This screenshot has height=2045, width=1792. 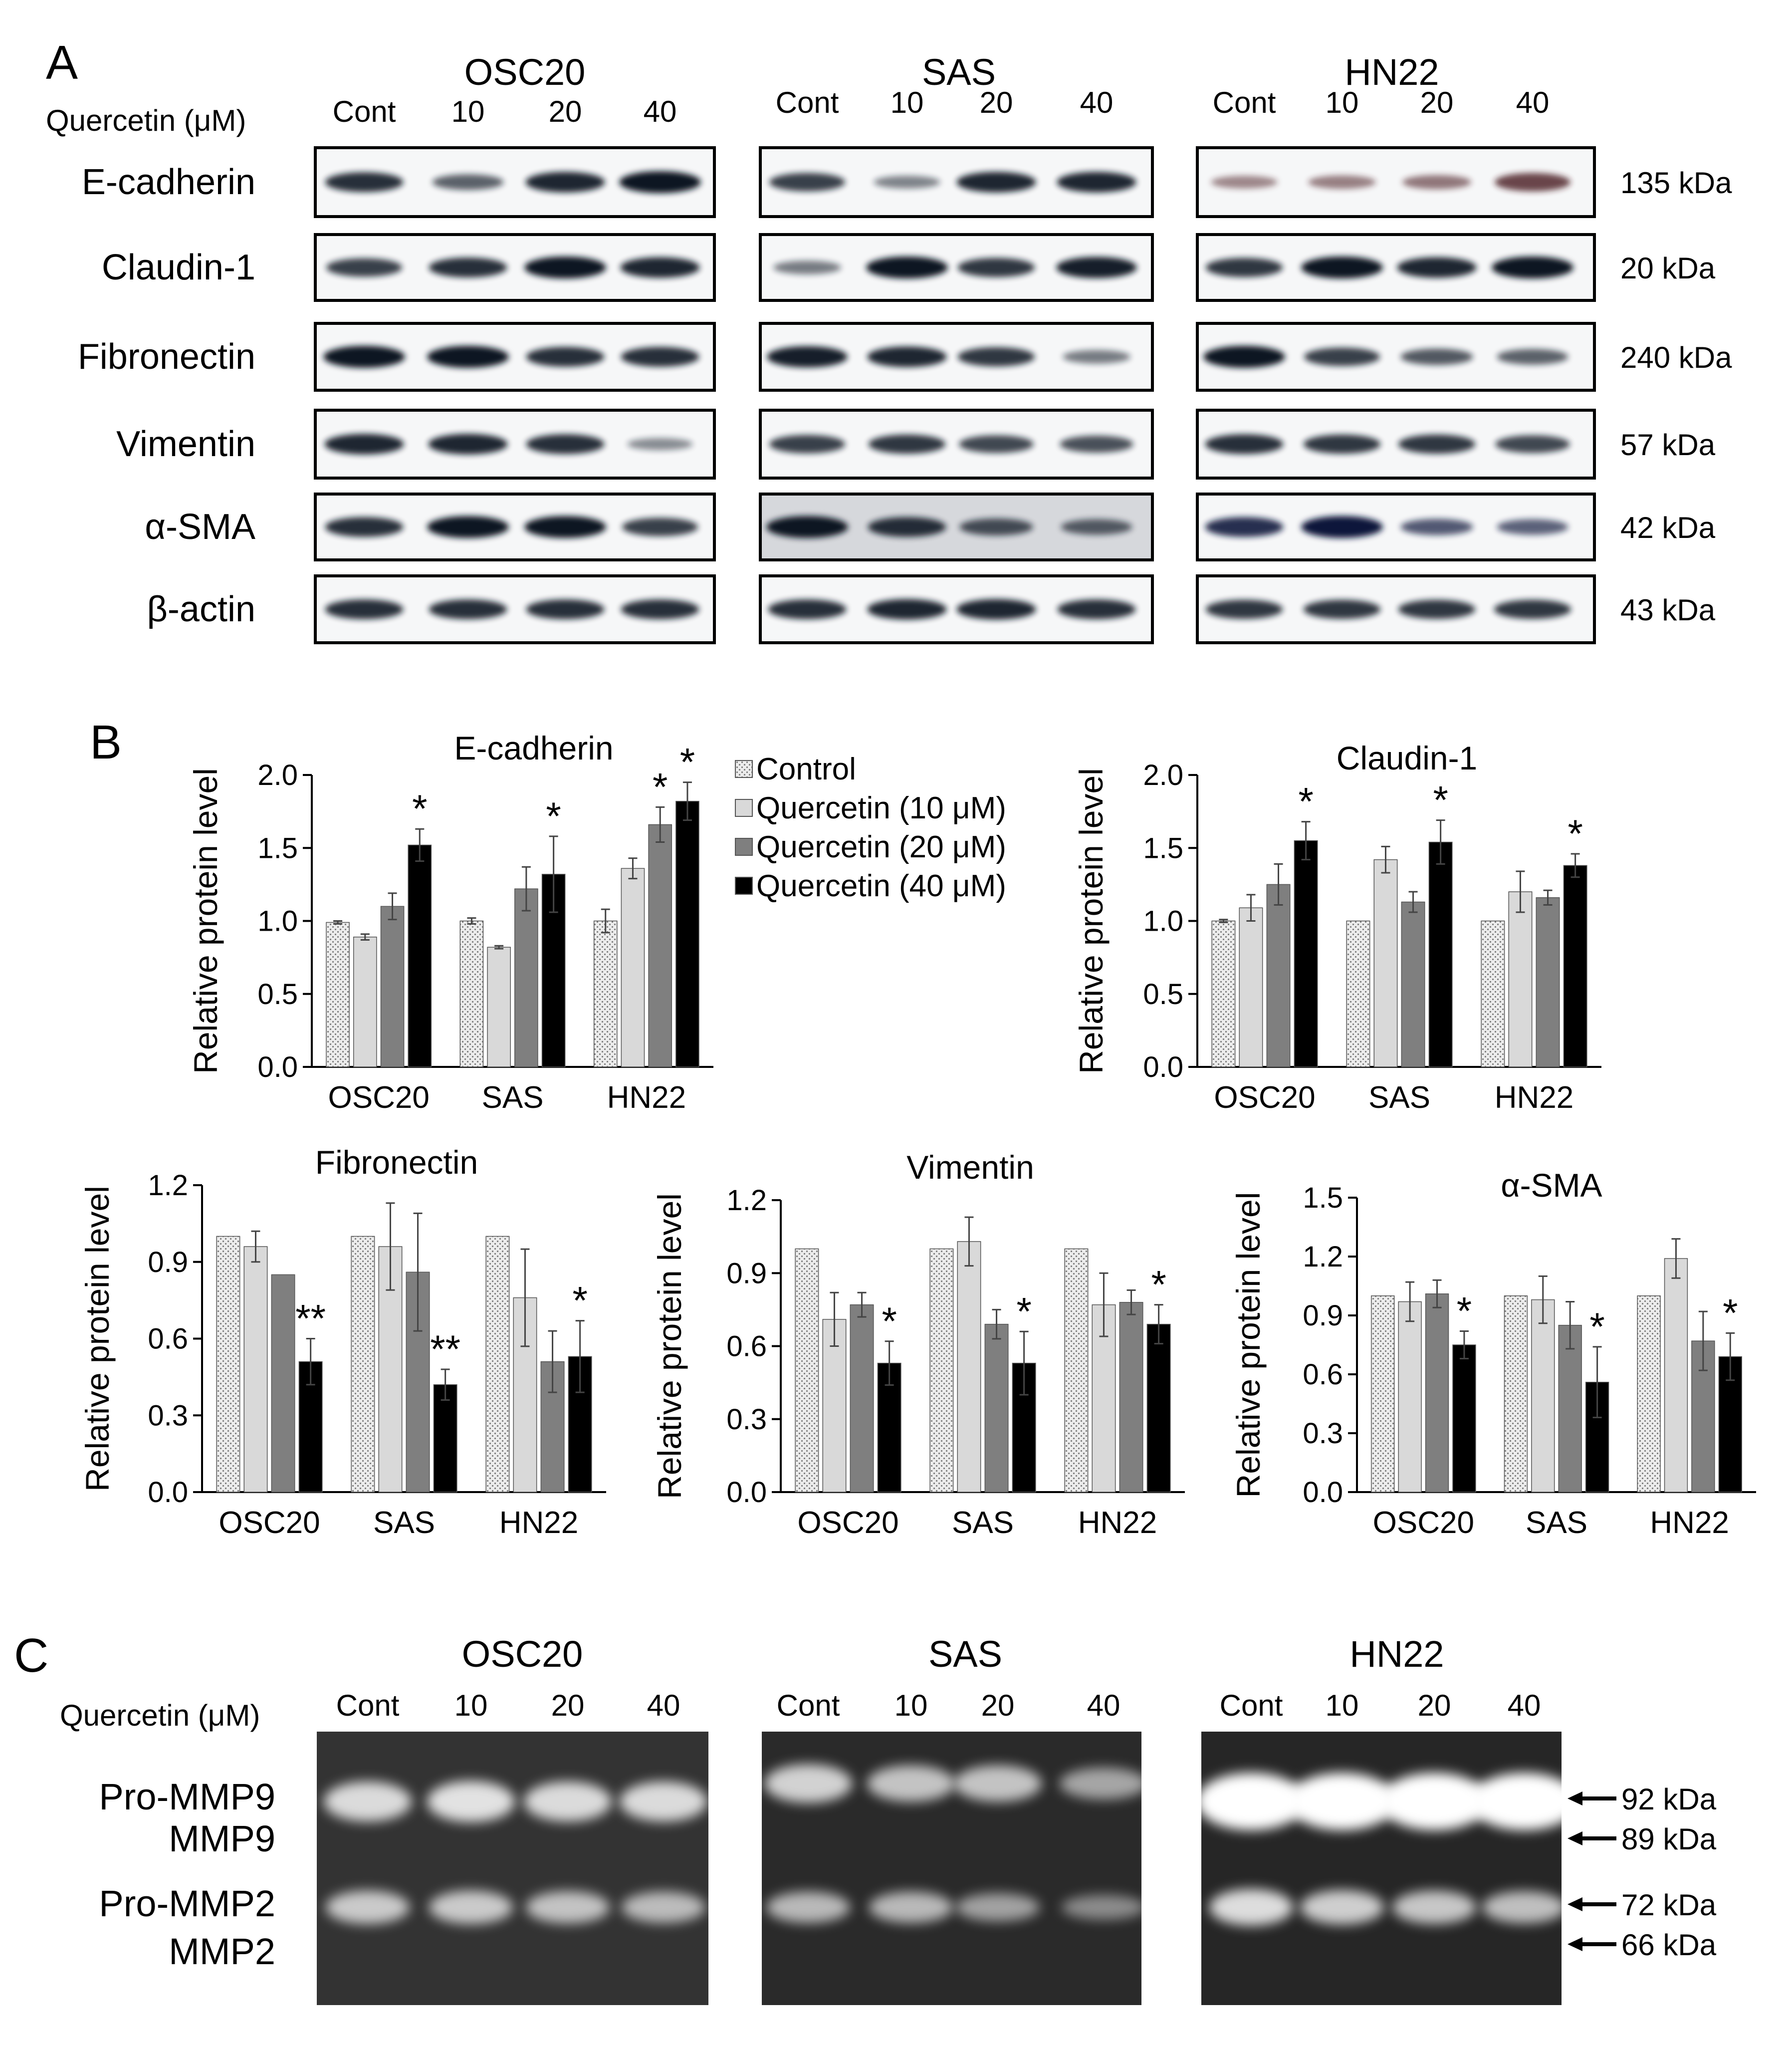 I want to click on size-marker-89-kda: 89 kDa, so click(x=1669, y=1839).